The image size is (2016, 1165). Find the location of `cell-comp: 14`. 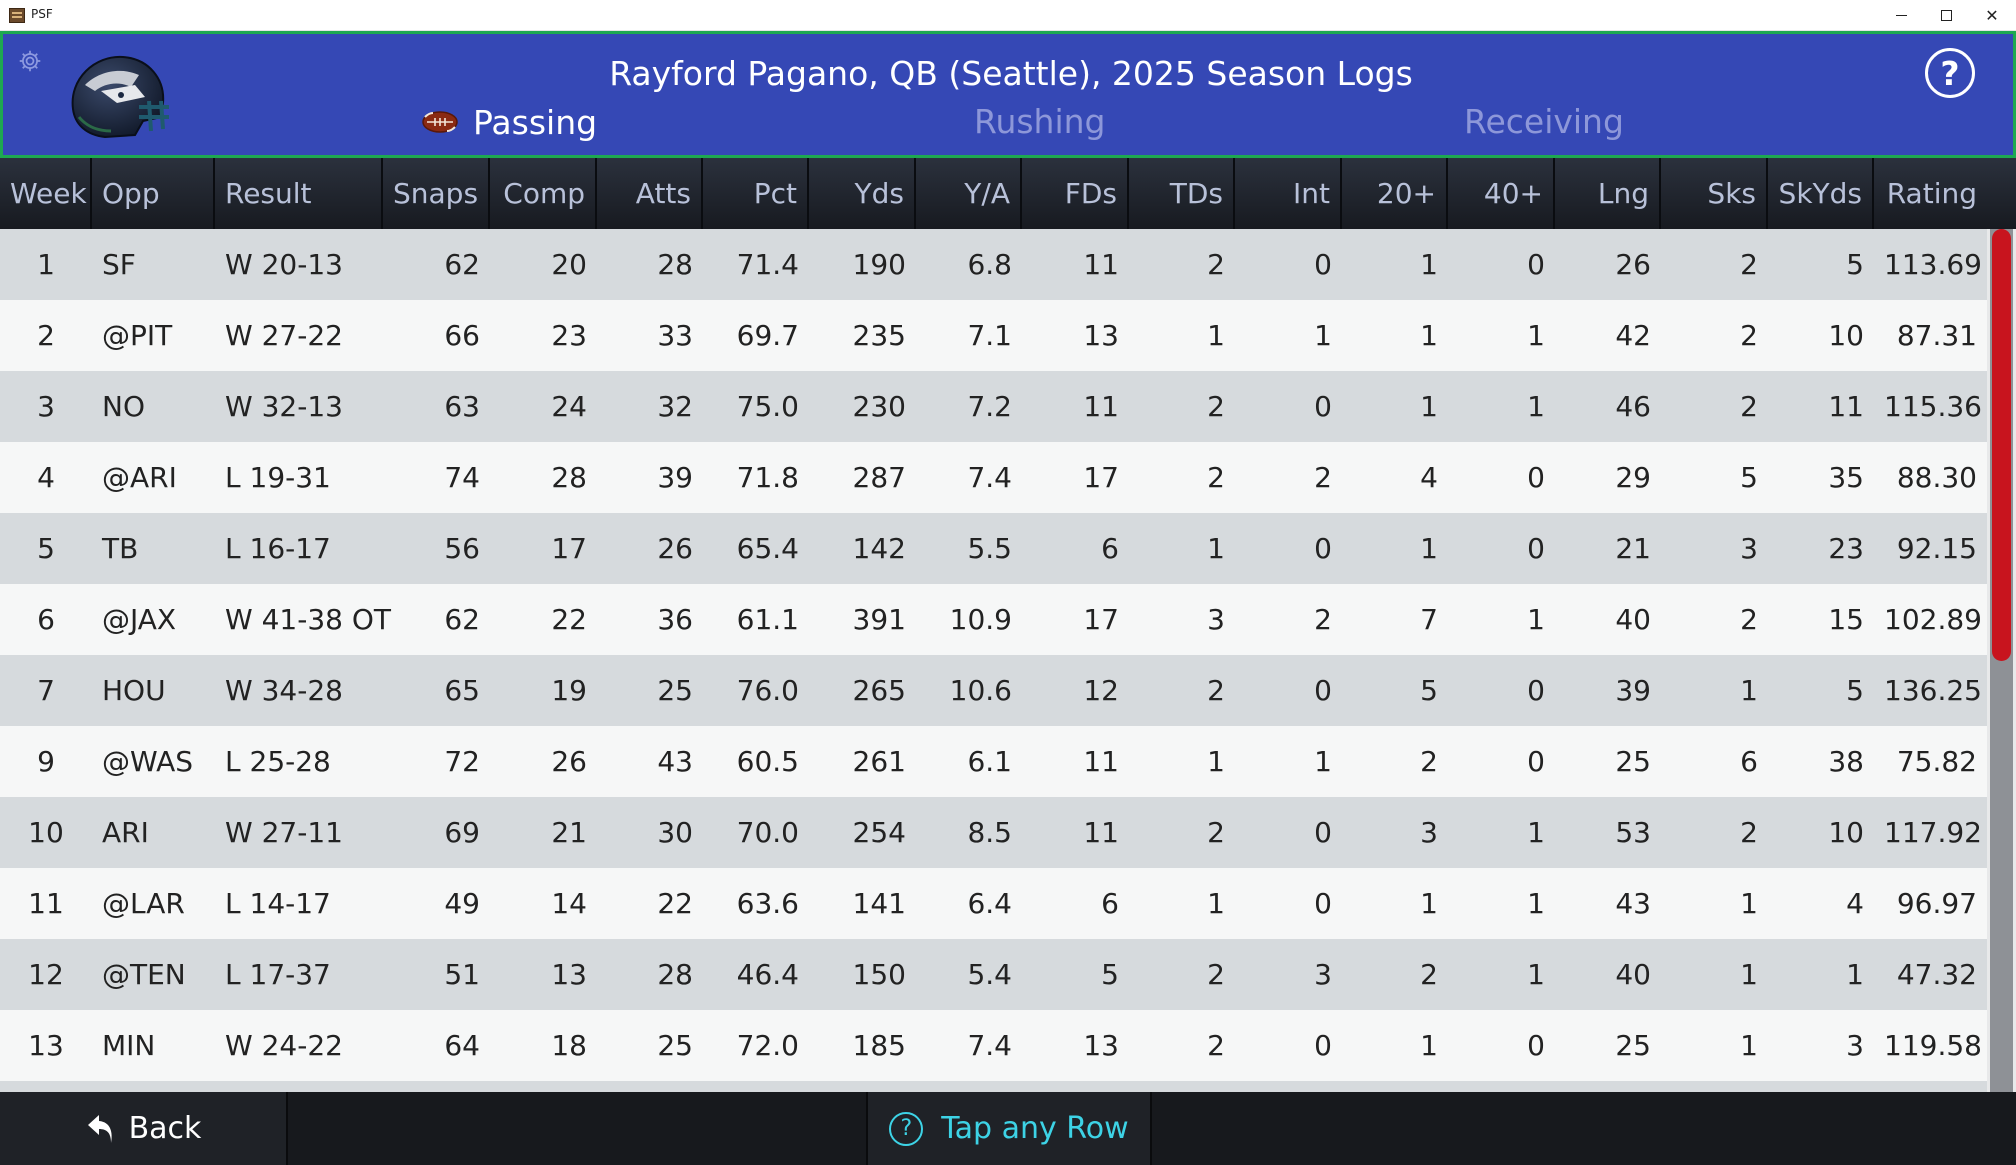

cell-comp: 14 is located at coordinates (569, 903).